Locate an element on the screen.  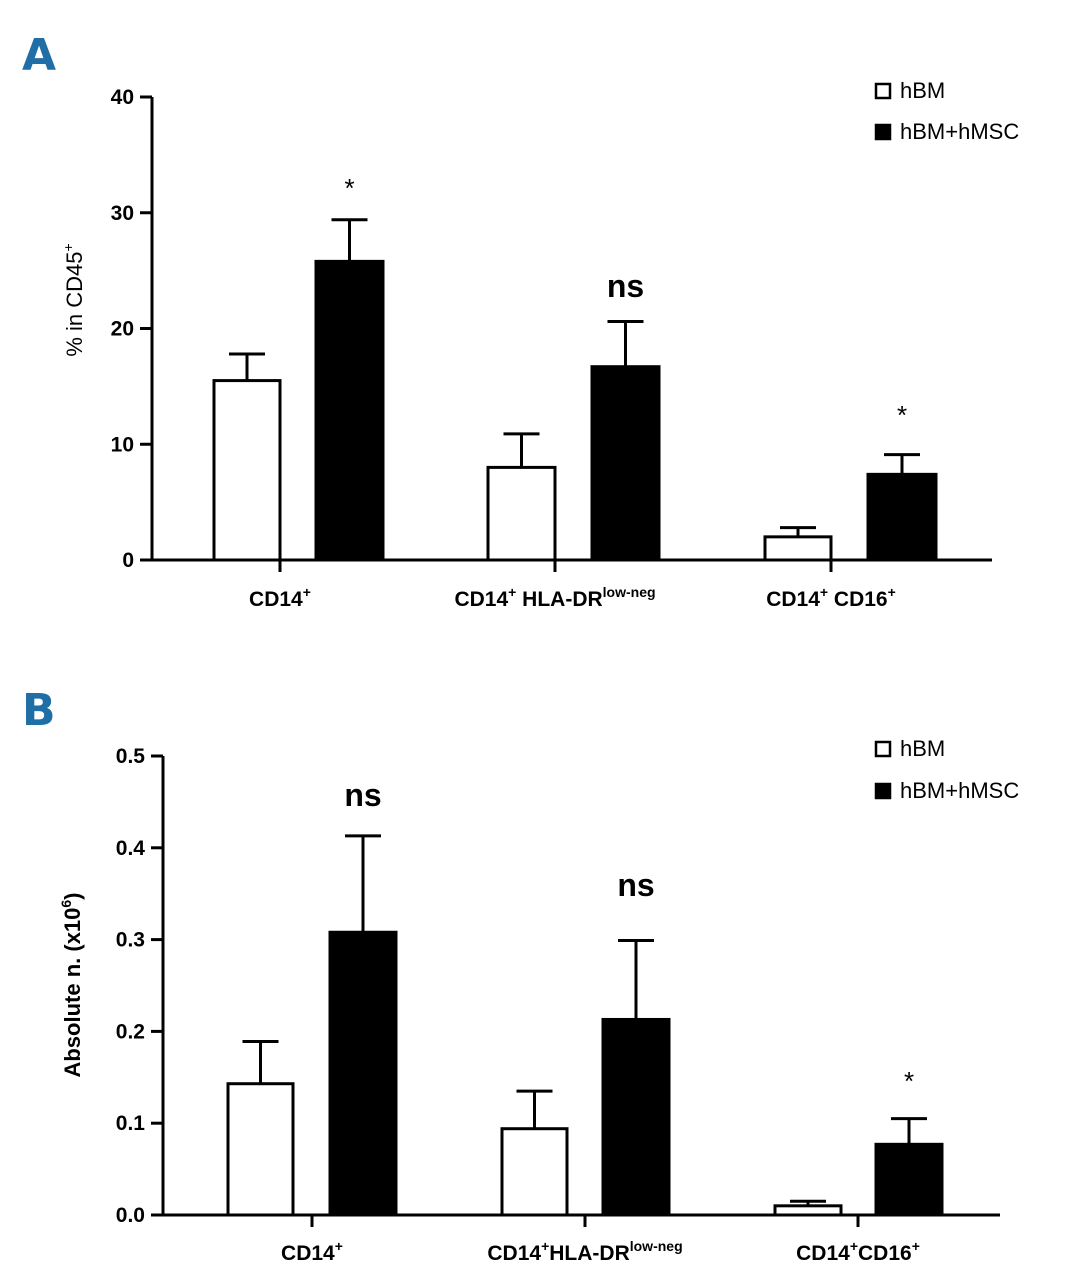
legend-a: hBM hBM+hMSC is located at coordinates (946, 111).